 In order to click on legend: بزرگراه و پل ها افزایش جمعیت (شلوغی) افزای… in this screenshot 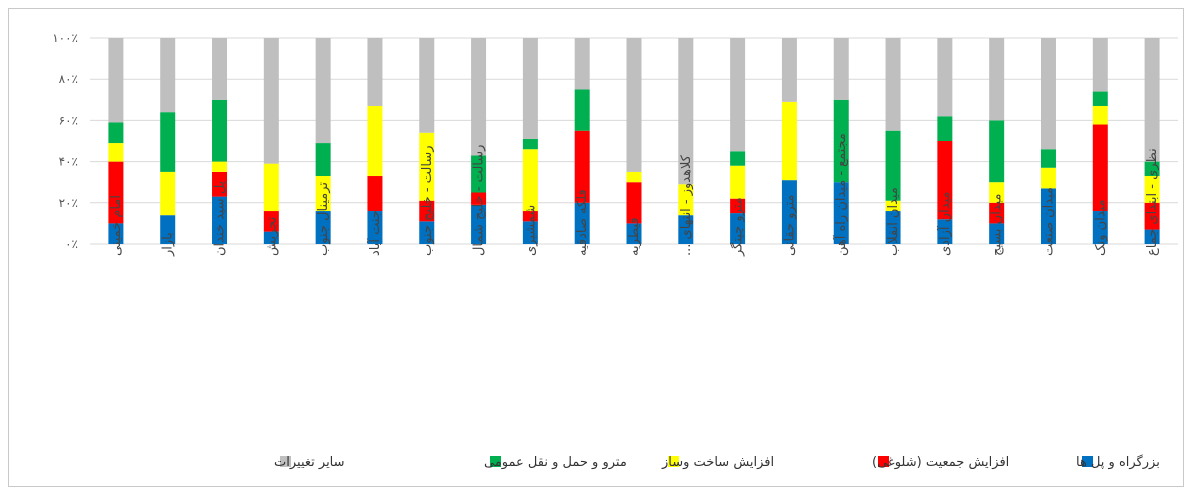, I will do `click(717, 462)`.